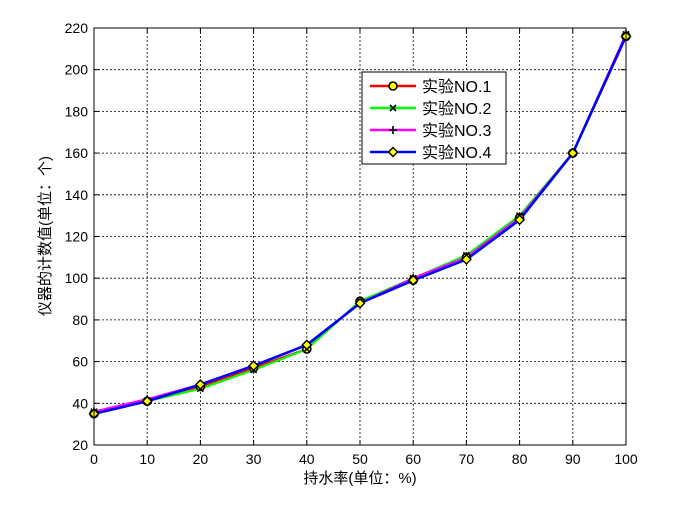 This screenshot has width=700, height=517. I want to click on y-tick-label: 180, so click(77, 111).